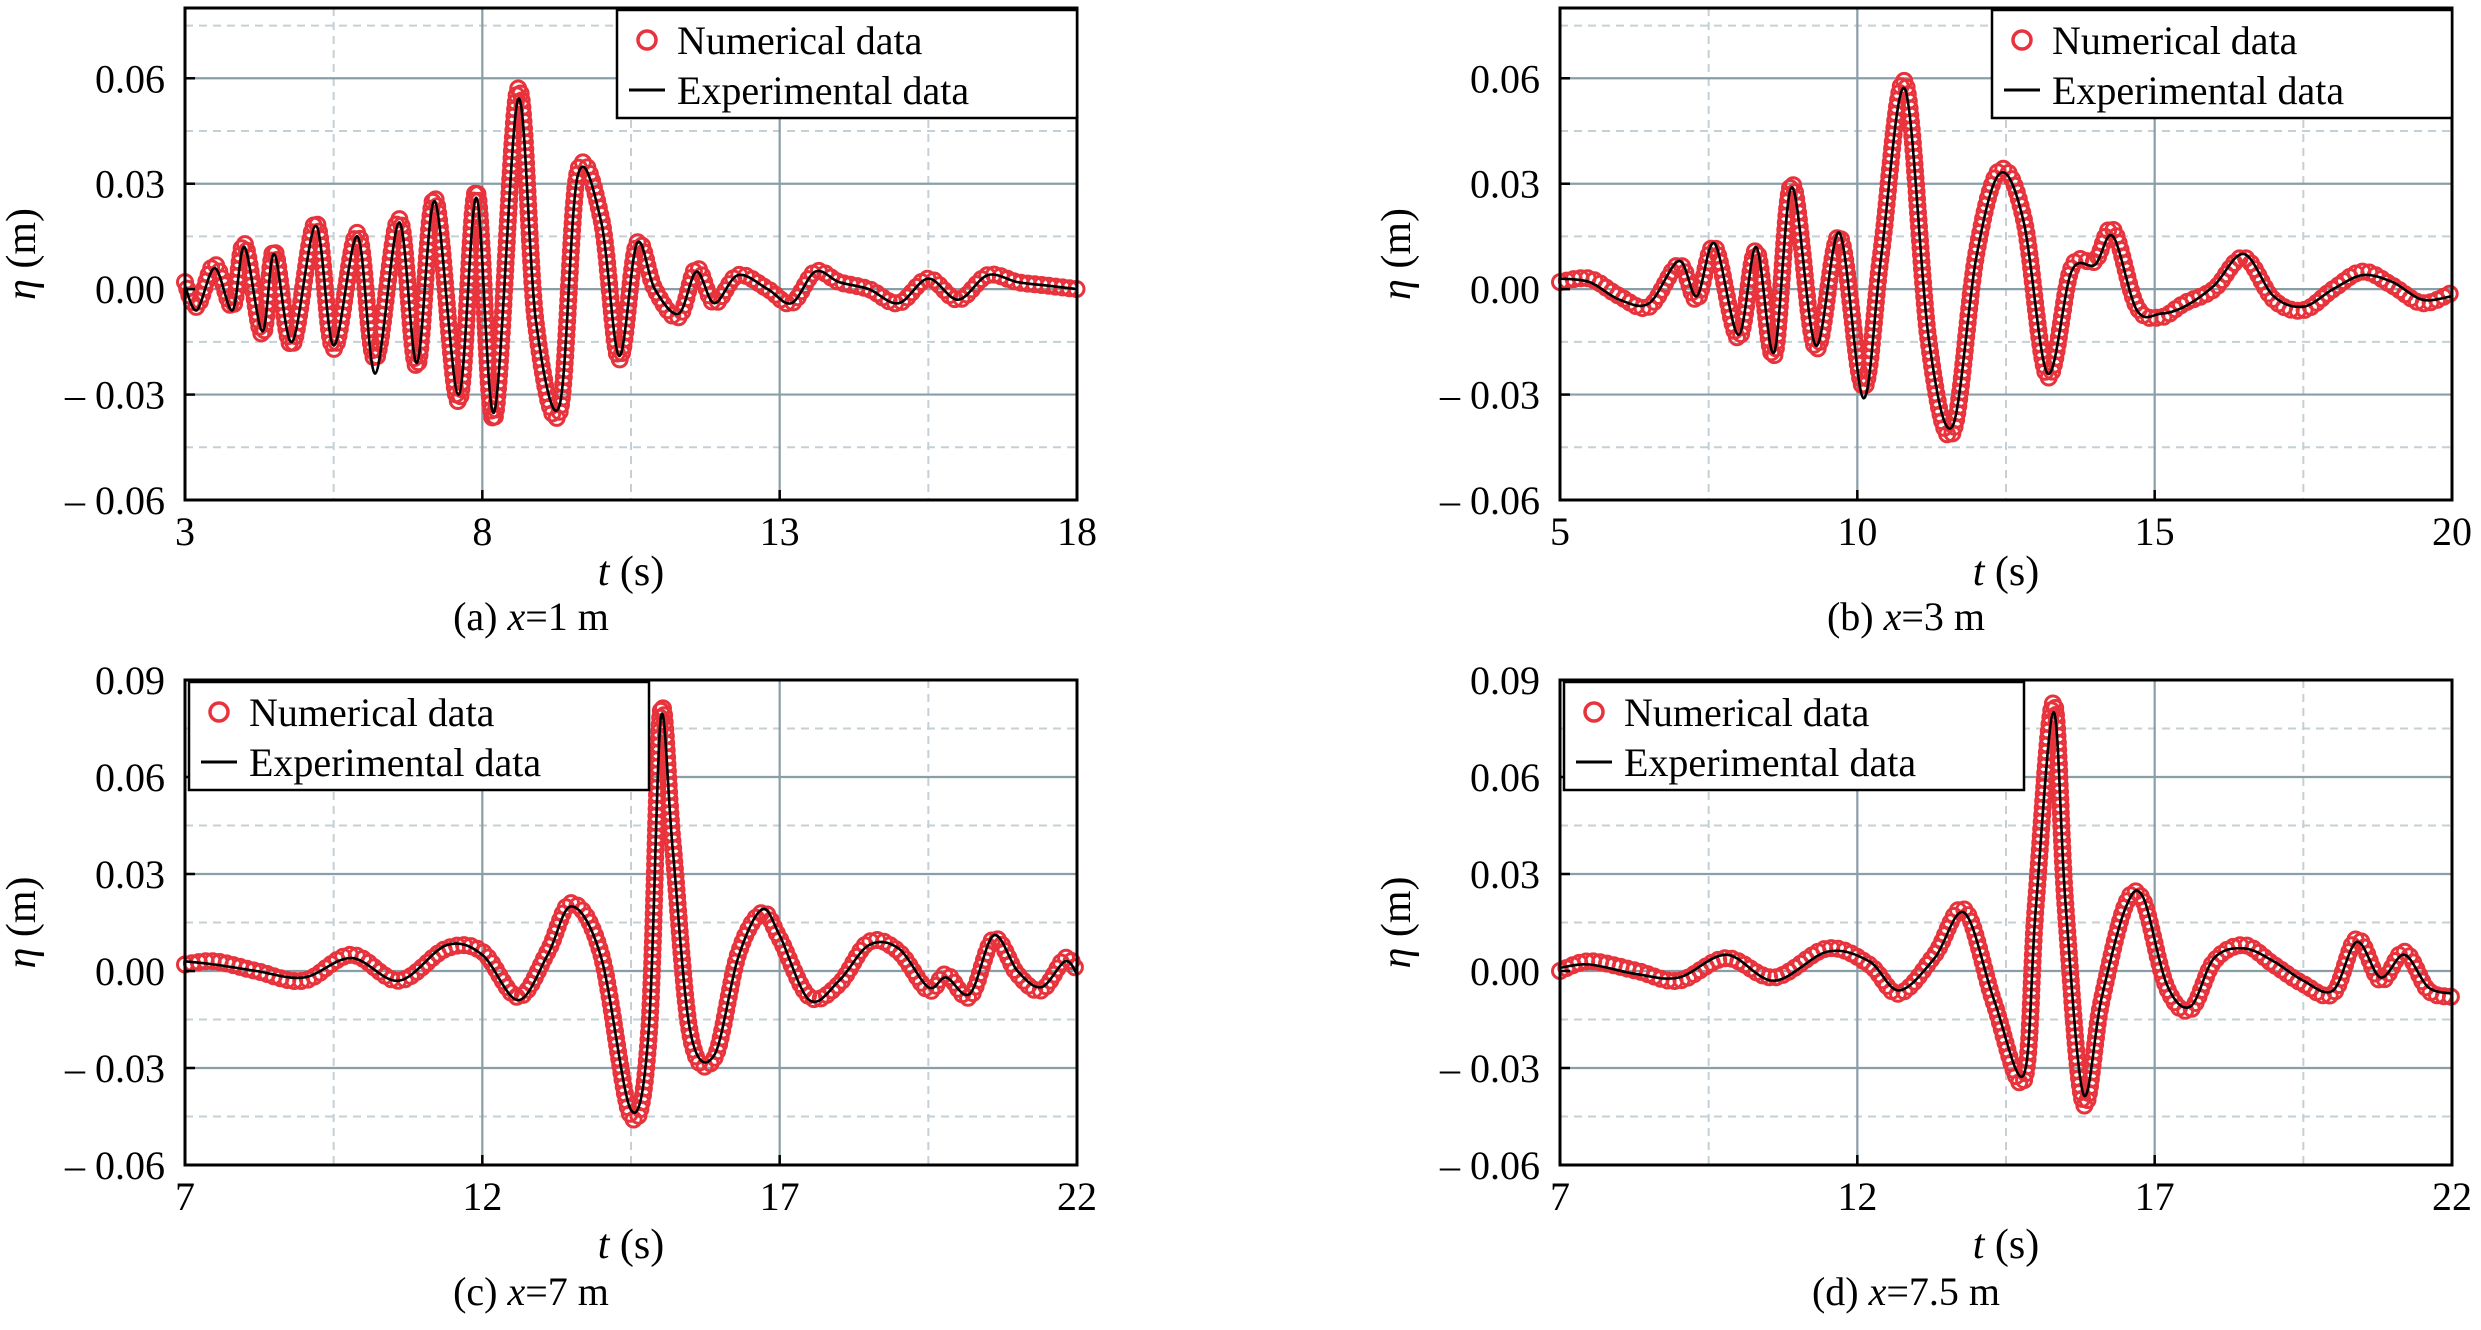  What do you see at coordinates (185, 531) in the screenshot?
I see `x-tick-label: 3` at bounding box center [185, 531].